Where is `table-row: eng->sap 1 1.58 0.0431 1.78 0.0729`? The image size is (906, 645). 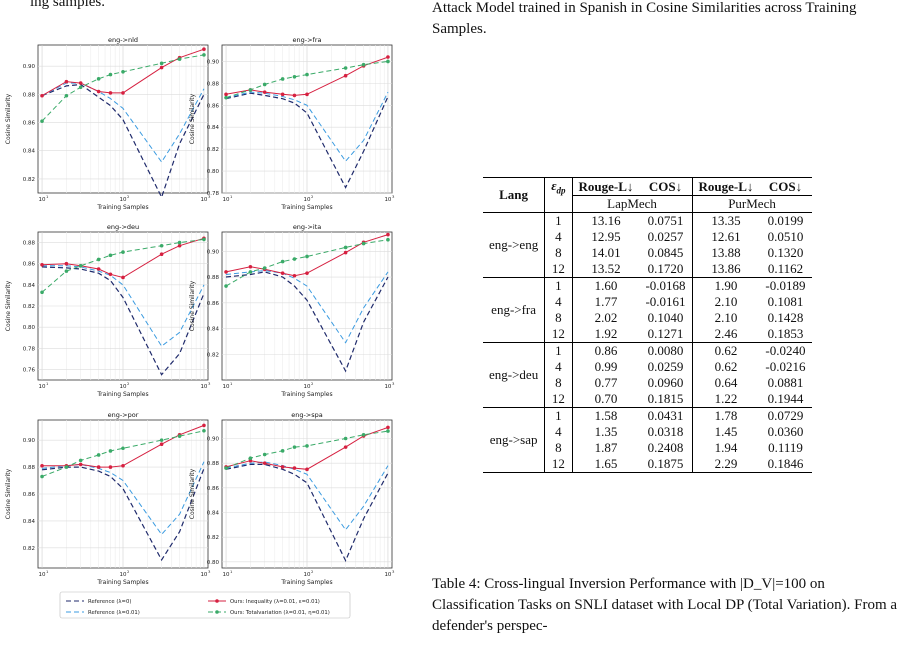 table-row: eng->sap 1 1.58 0.0431 1.78 0.0729 is located at coordinates (647, 440).